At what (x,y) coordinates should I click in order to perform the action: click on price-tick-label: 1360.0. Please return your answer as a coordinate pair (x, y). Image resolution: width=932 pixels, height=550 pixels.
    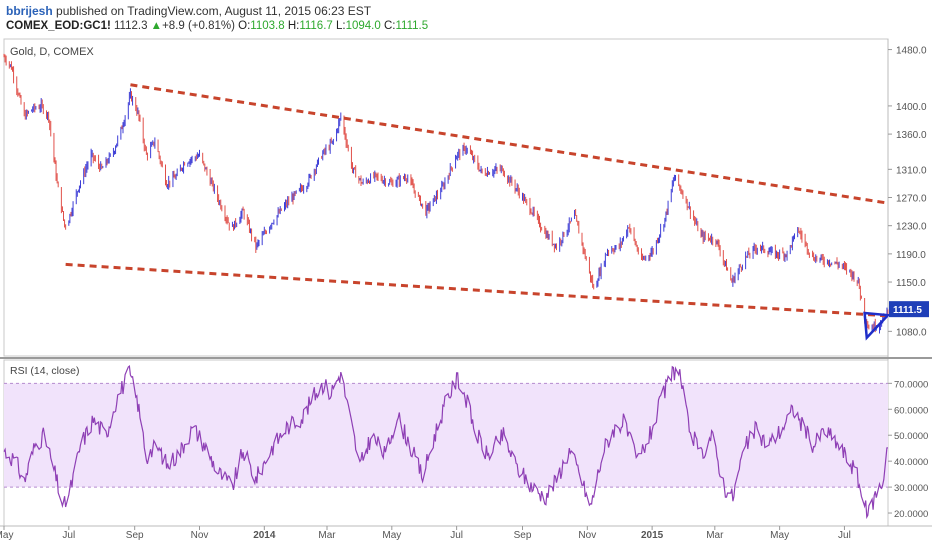
    Looking at the image, I should click on (911, 135).